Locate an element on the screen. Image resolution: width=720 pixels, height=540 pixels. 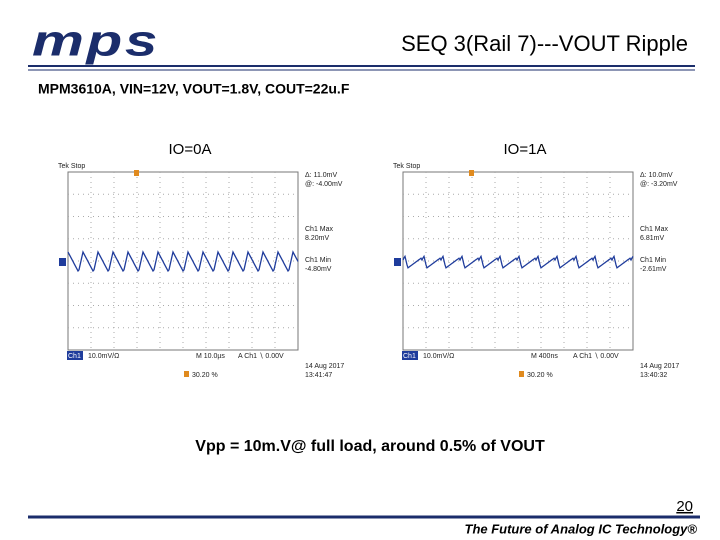
clock: 13:40:32 is located at coordinates (653, 375).